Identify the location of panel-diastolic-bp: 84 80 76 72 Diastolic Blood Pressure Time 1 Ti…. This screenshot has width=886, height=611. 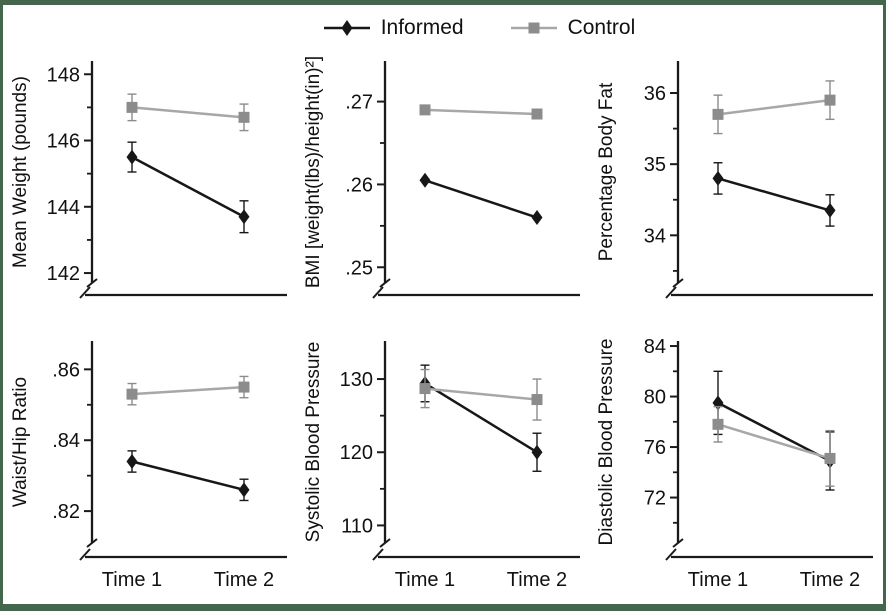
(735, 463).